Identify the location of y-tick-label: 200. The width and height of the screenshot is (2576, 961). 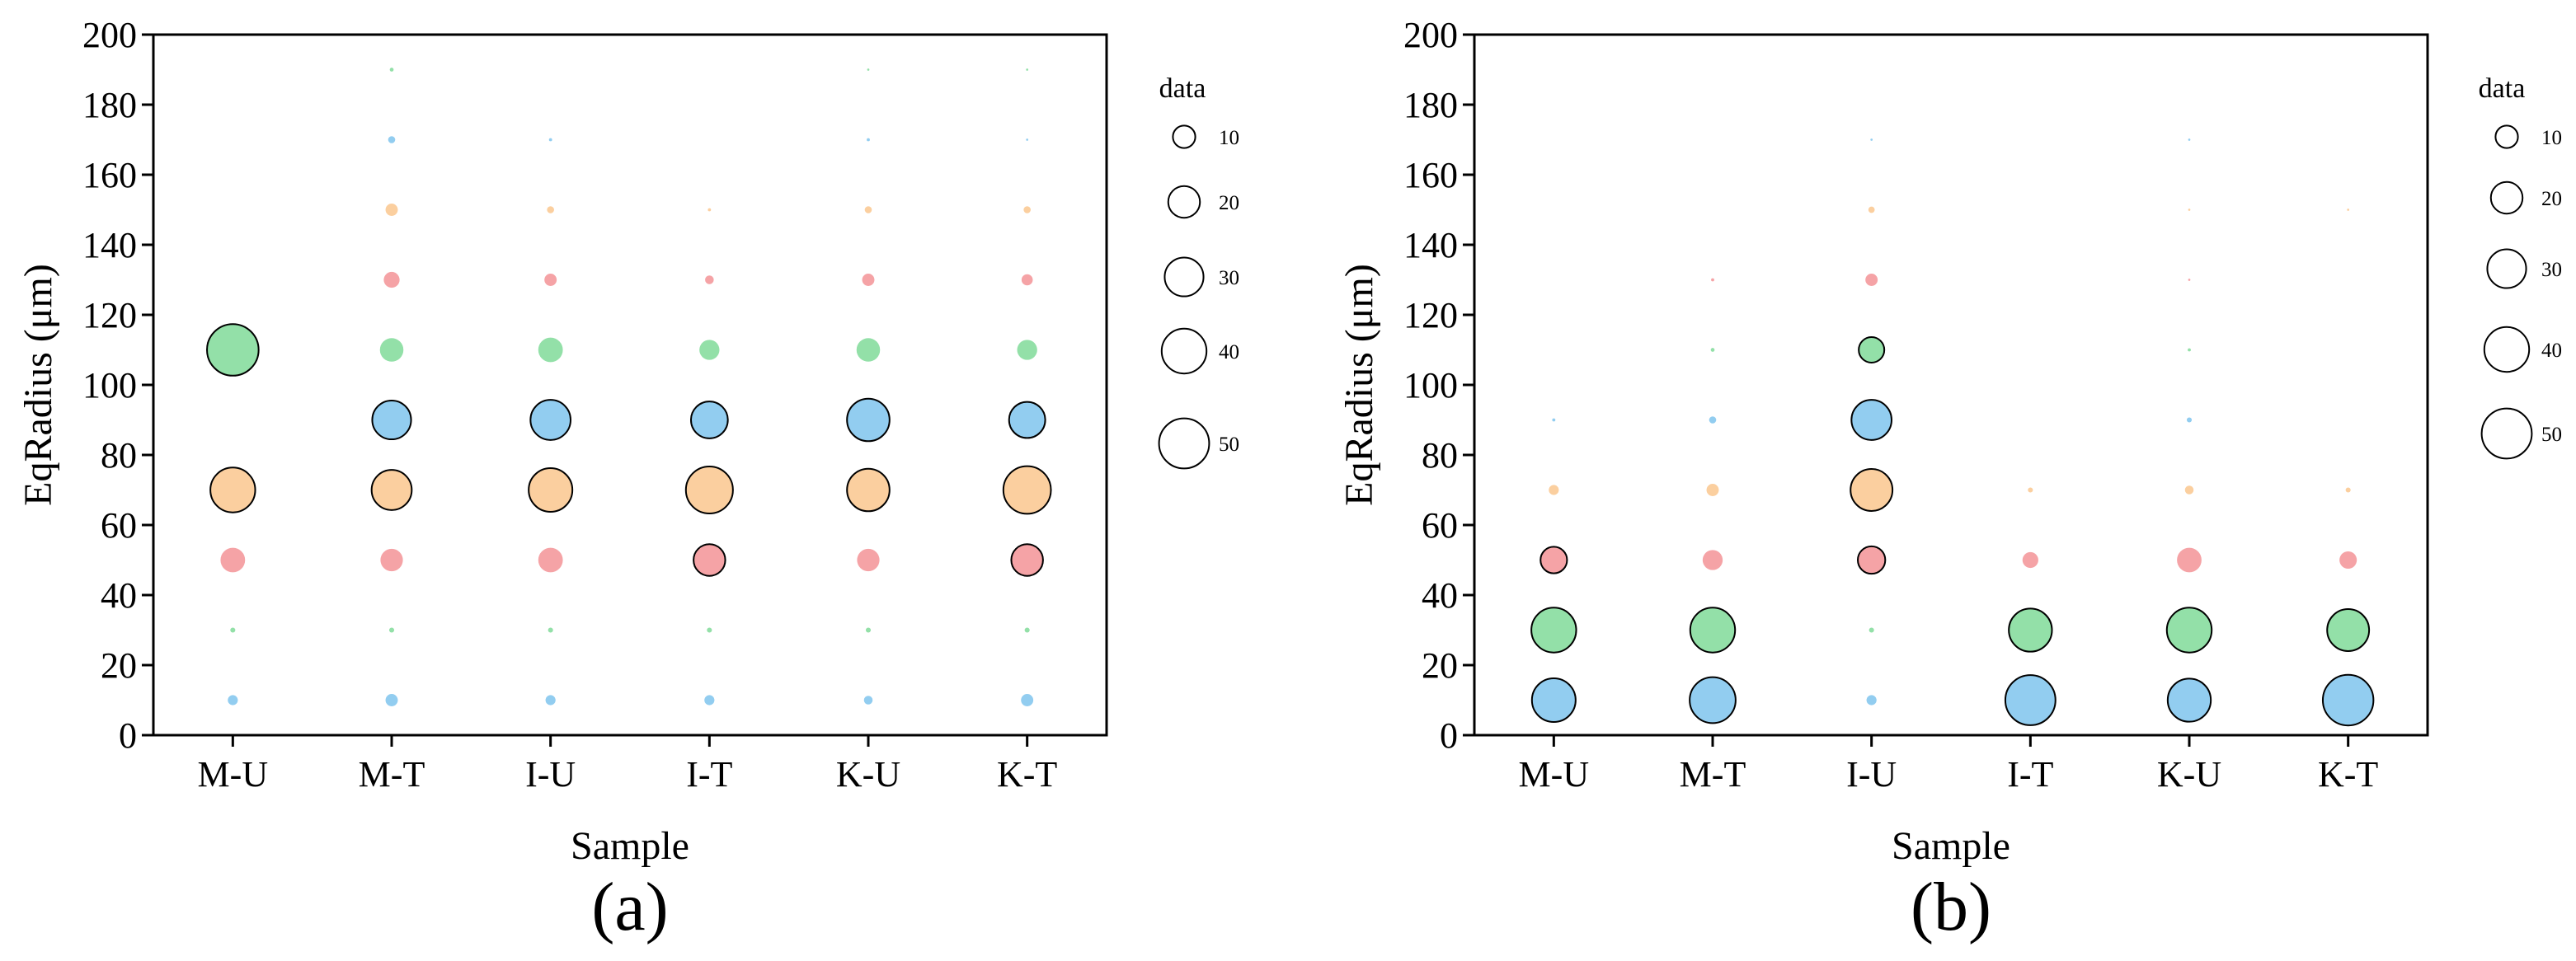
(1430, 35).